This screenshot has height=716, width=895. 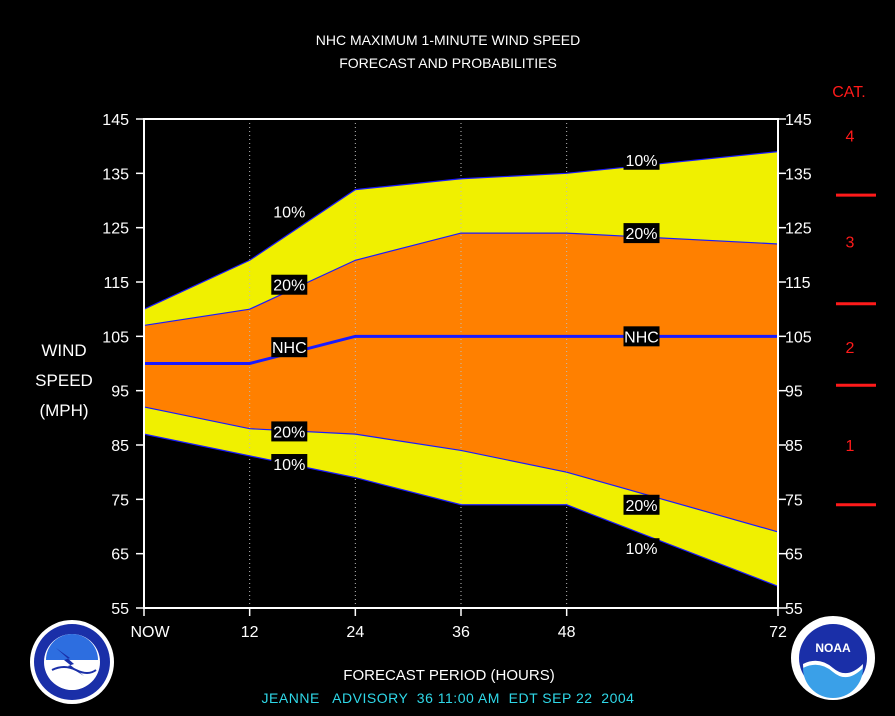 I want to click on y-tick-label-right-125: 125, so click(x=798, y=229).